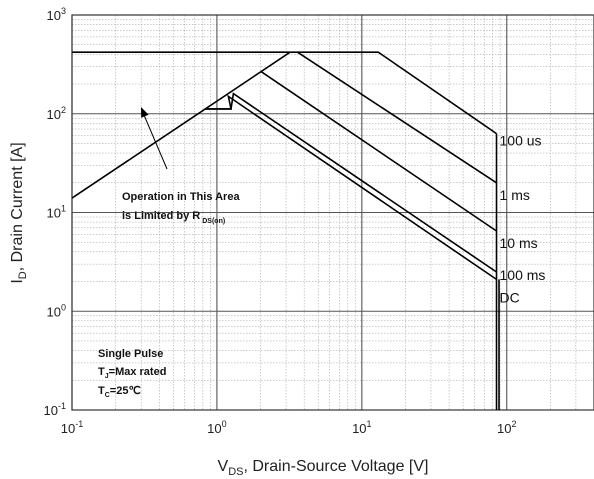 The width and height of the screenshot is (594, 479). I want to click on x-tick-label-exponent: 2, so click(513, 424).